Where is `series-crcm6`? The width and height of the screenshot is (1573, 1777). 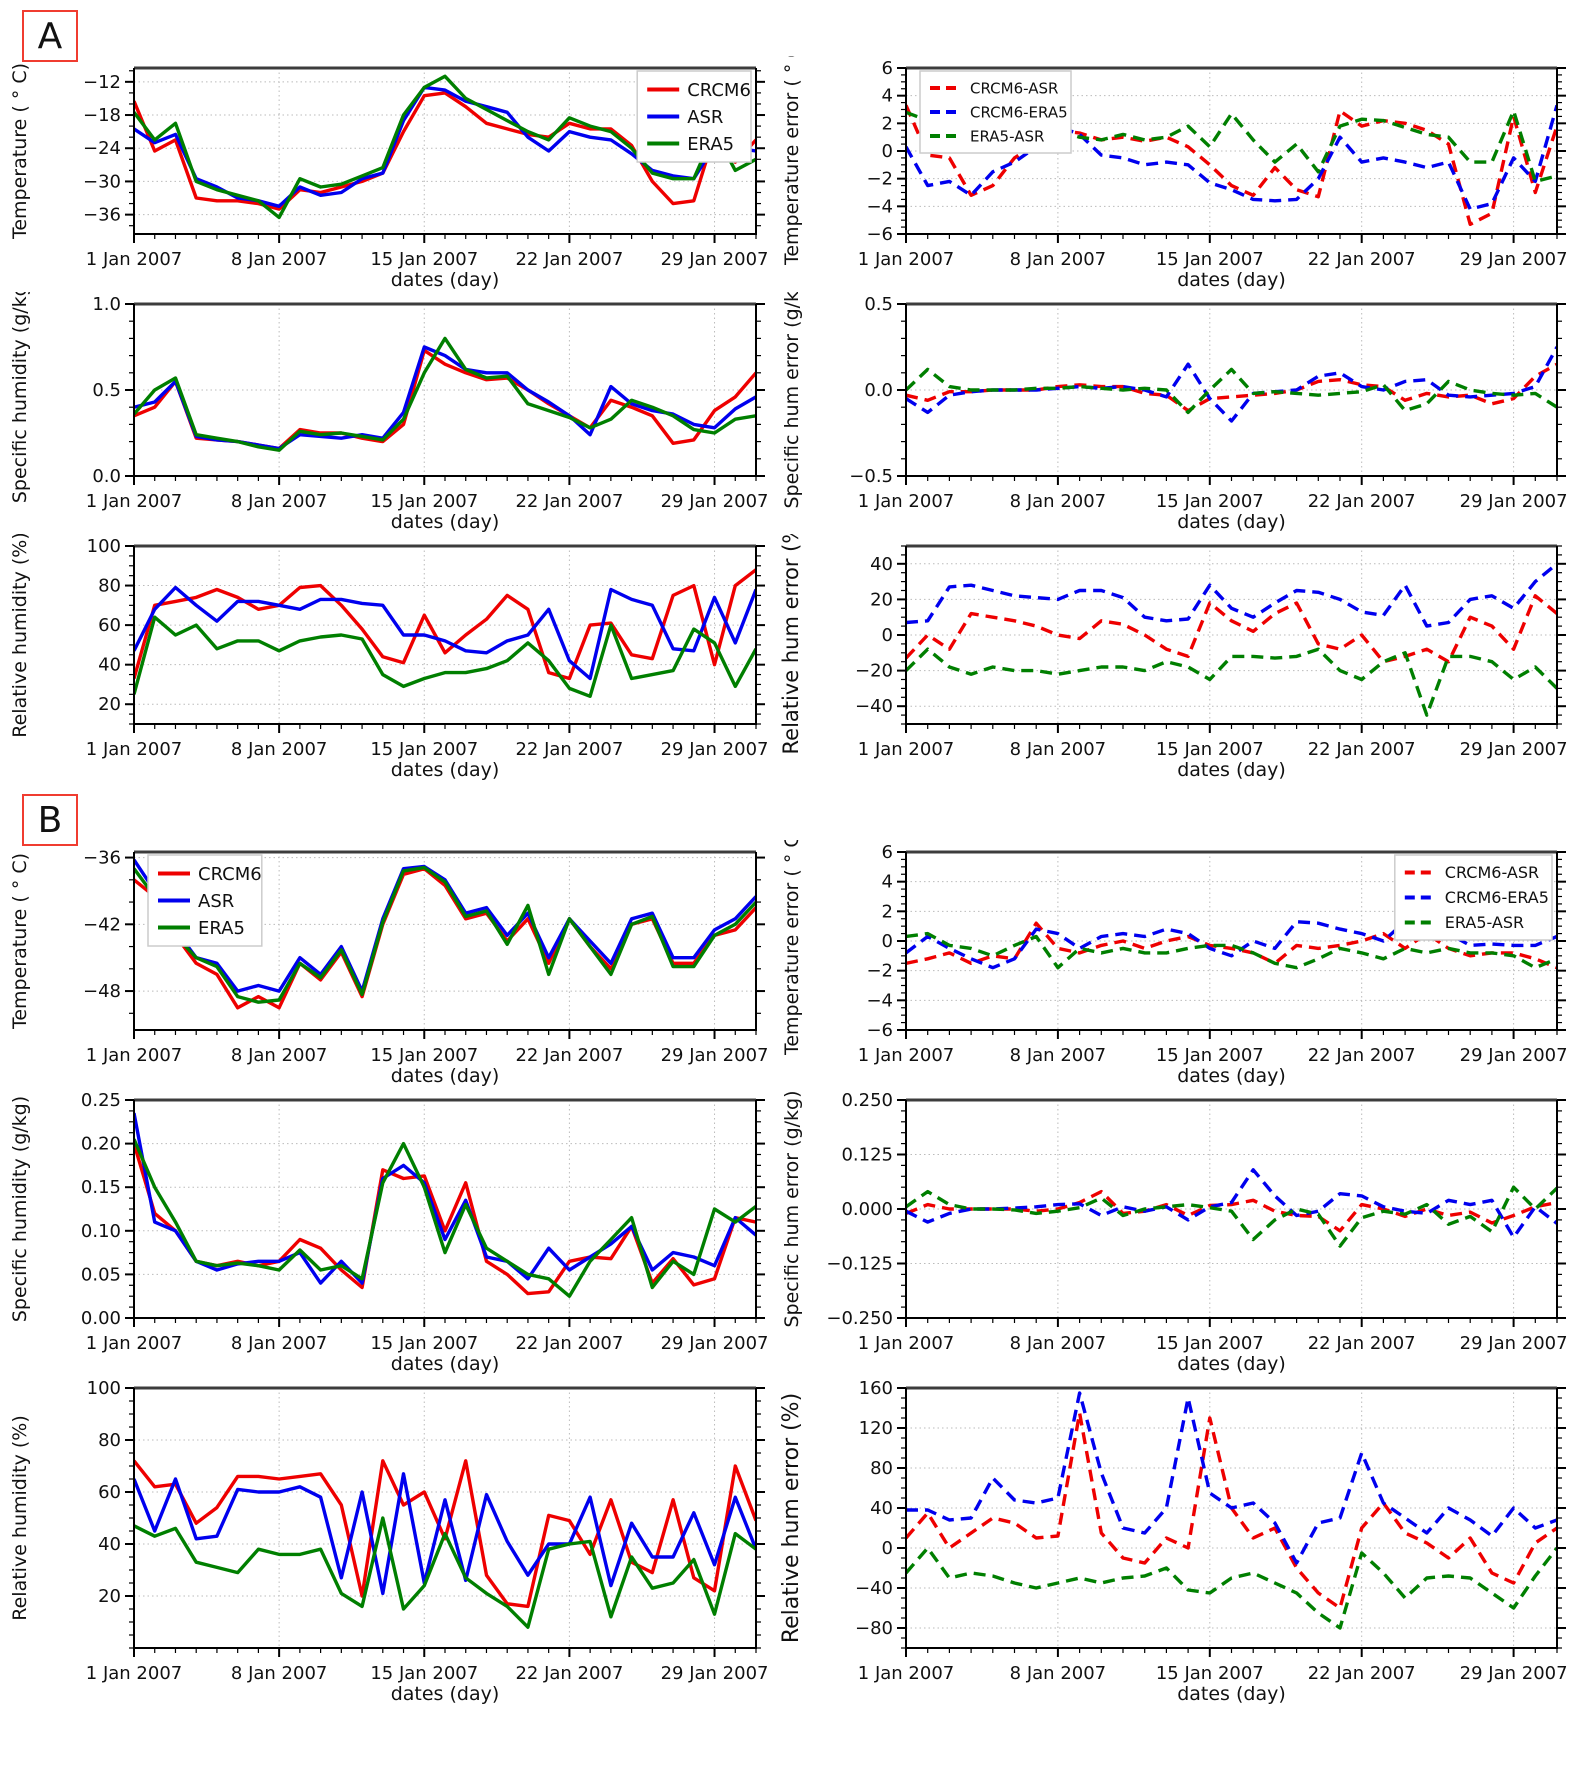 series-crcm6 is located at coordinates (445, 1219).